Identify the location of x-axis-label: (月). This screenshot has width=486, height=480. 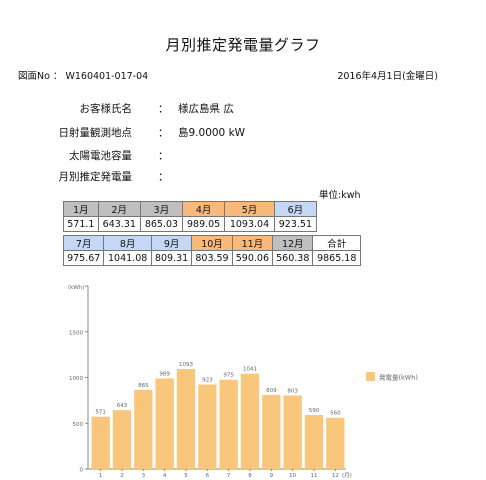
(347, 475).